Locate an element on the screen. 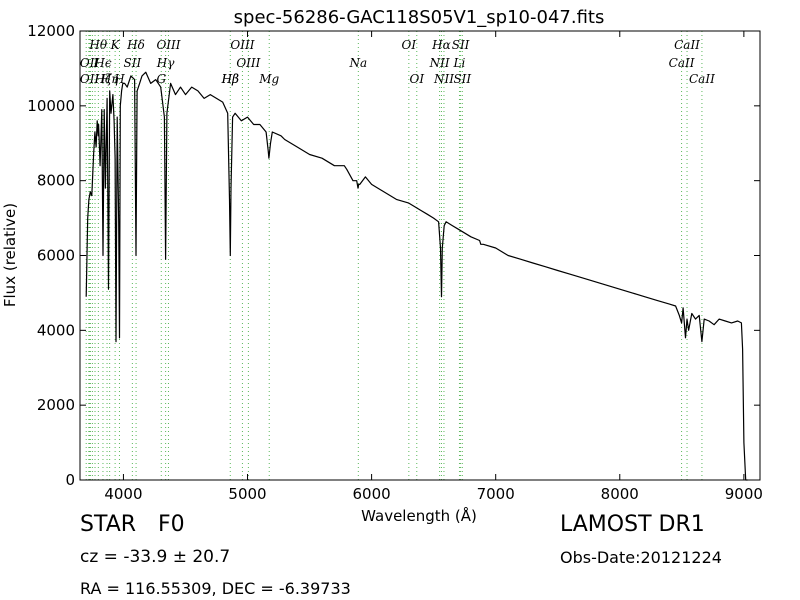  spectral-line-label: I is located at coordinates (96, 63).